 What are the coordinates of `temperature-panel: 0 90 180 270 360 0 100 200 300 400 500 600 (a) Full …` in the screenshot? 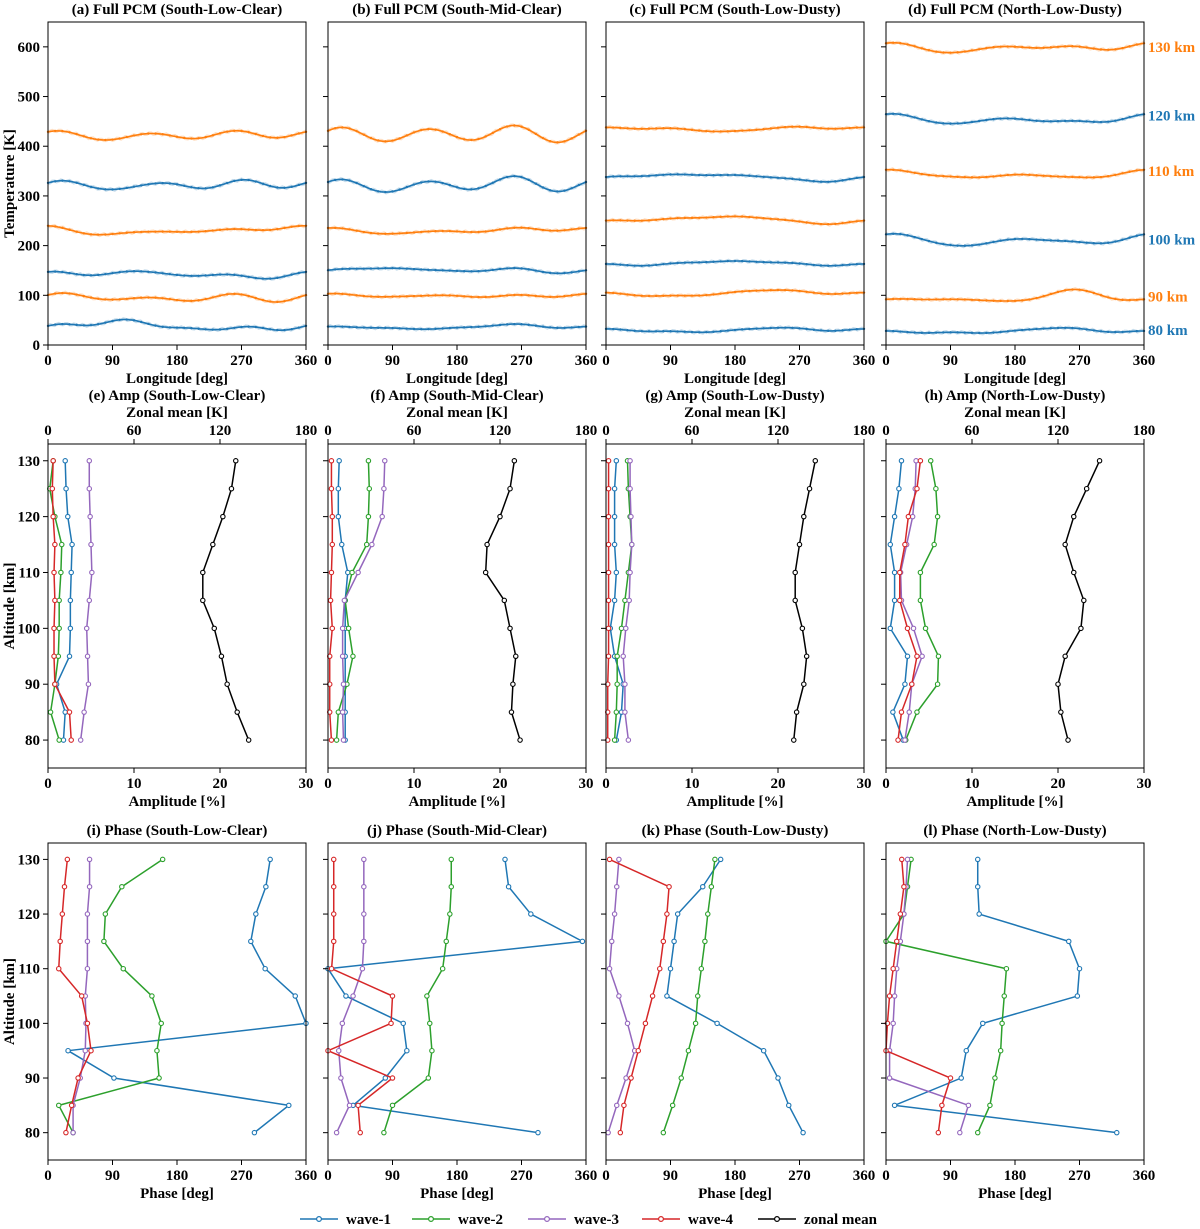 It's located at (159, 194).